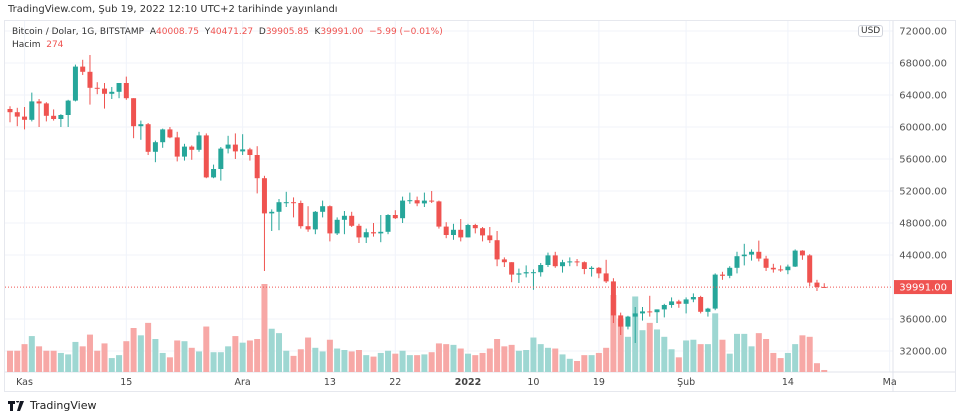  What do you see at coordinates (63, 405) in the screenshot?
I see `footer-brand-name: TradingView` at bounding box center [63, 405].